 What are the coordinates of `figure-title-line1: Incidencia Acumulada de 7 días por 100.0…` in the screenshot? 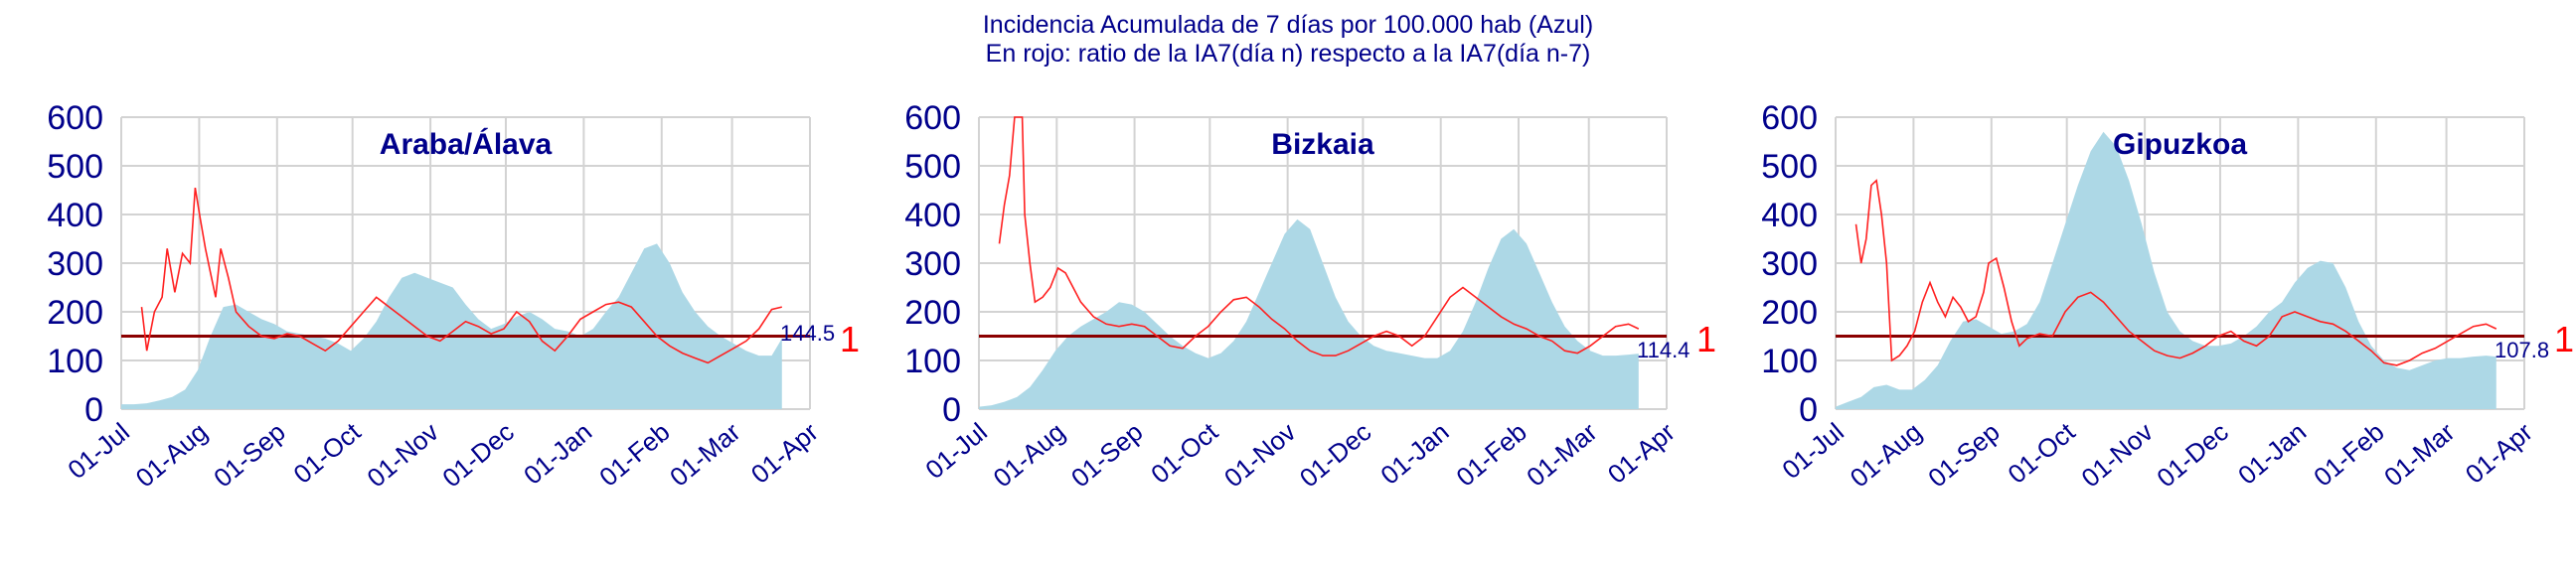 It's located at (1288, 25).